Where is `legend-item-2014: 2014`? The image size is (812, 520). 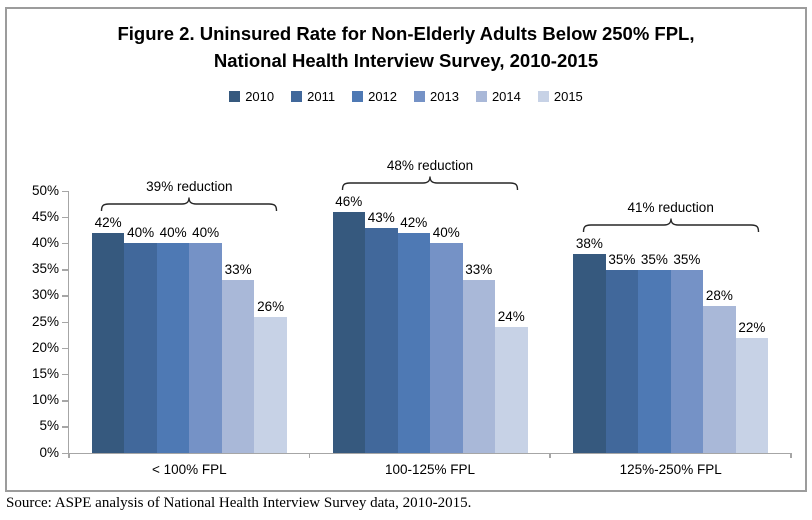
legend-item-2014: 2014 is located at coordinates (498, 96).